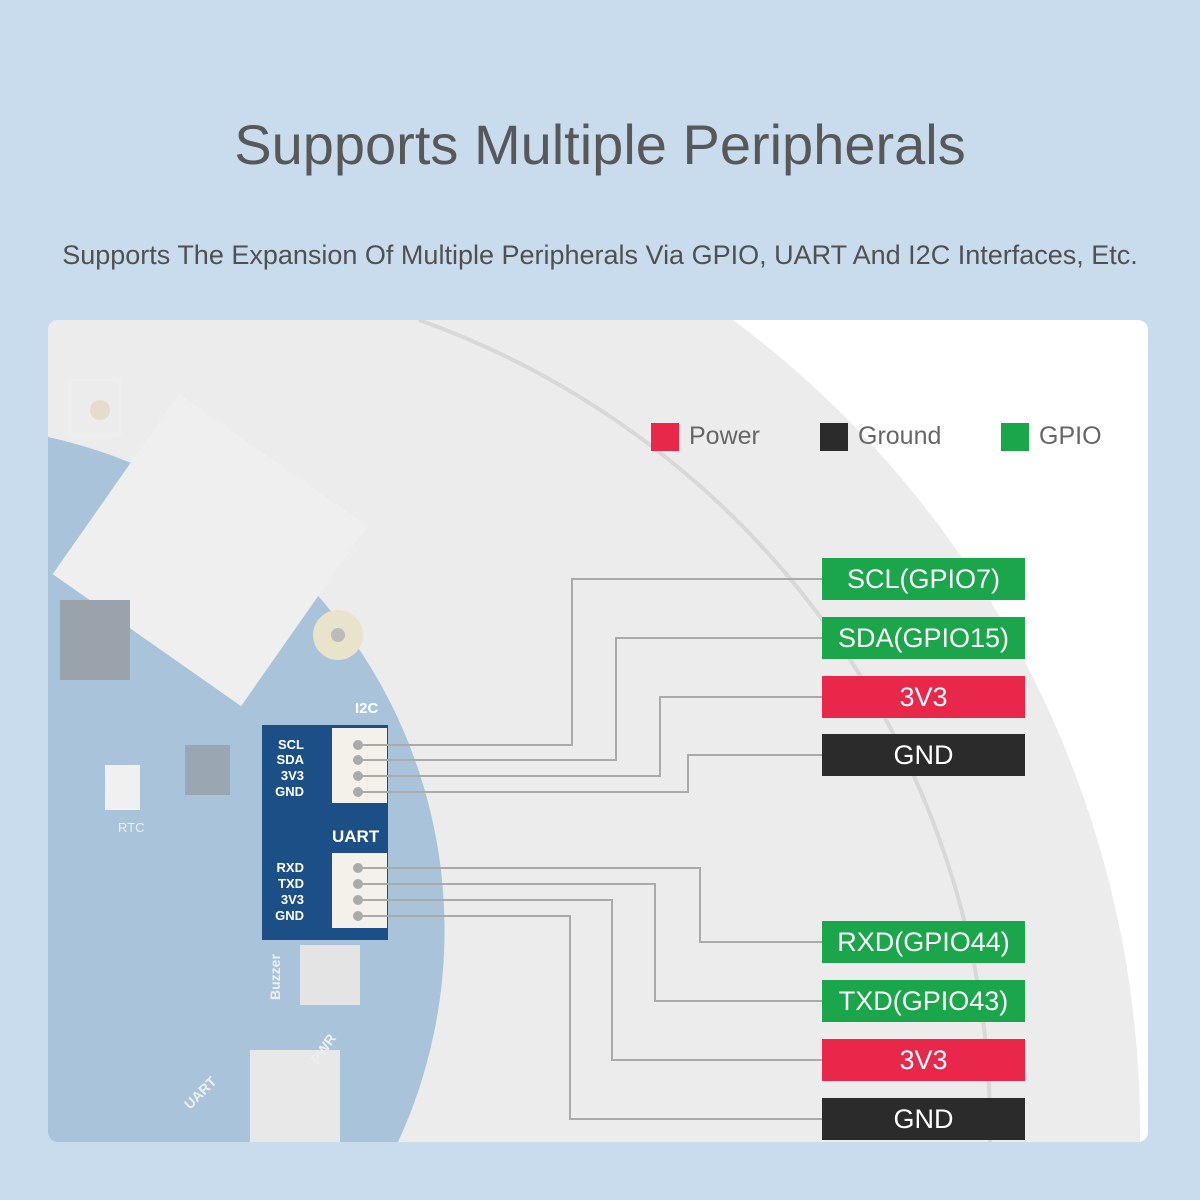  Describe the element at coordinates (705, 436) in the screenshot. I see `legend-power: Power` at that location.